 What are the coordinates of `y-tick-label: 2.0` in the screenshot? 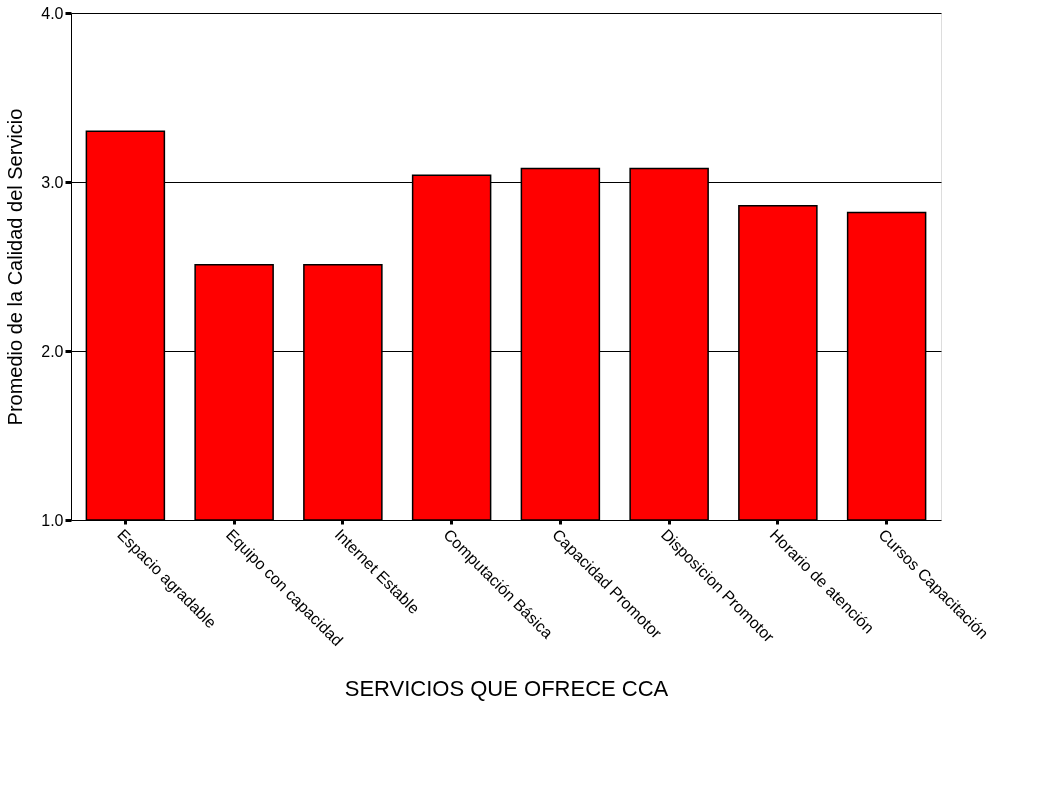 It's located at (52, 351).